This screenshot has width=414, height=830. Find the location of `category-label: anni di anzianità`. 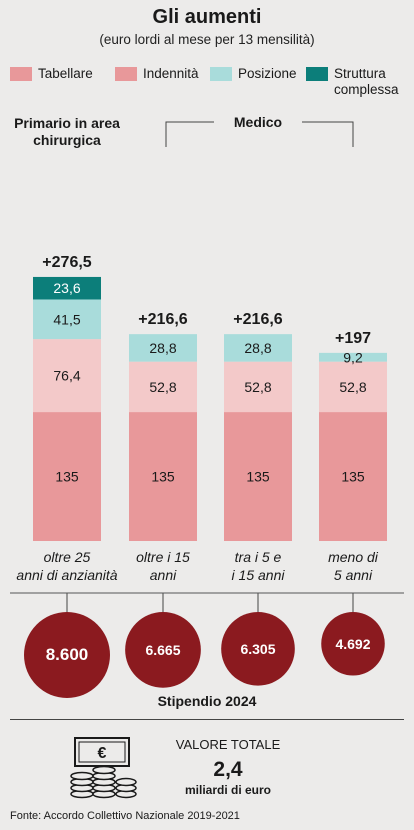

category-label: anni di anzianità is located at coordinates (66, 575).